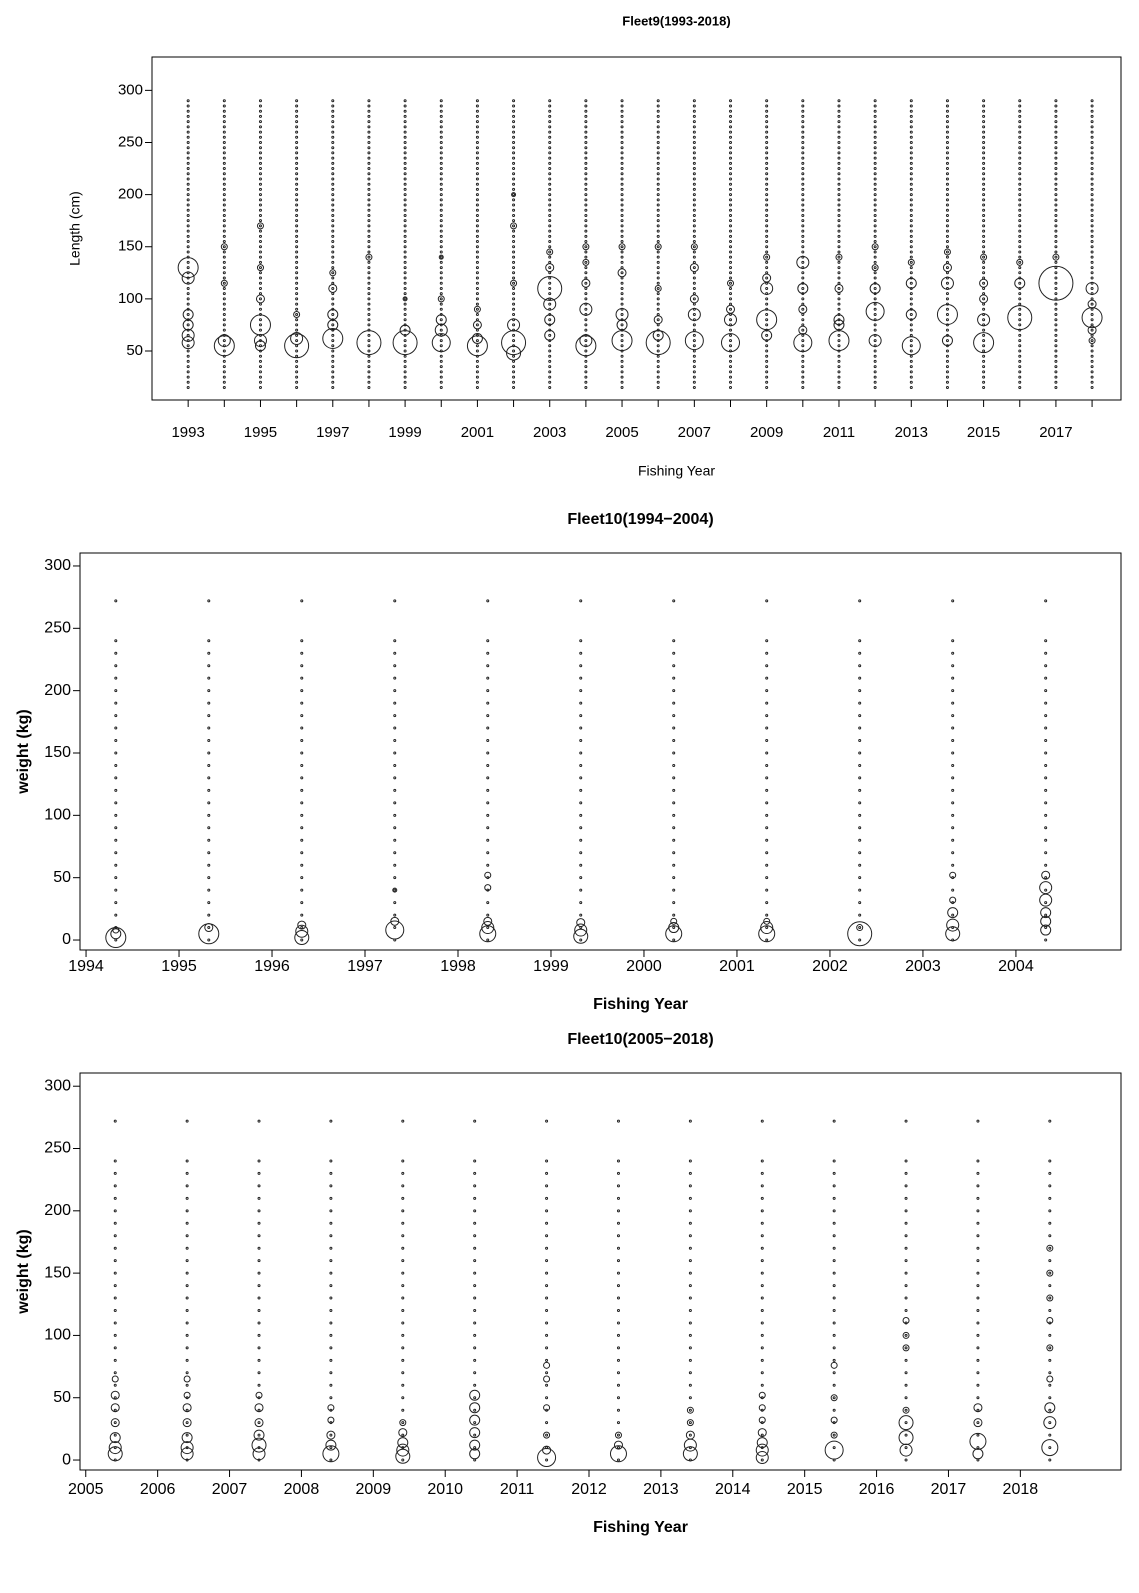 This screenshot has height=1593, width=1139. Describe the element at coordinates (589, 1489) in the screenshot. I see `x-tick-label: 2012` at that location.